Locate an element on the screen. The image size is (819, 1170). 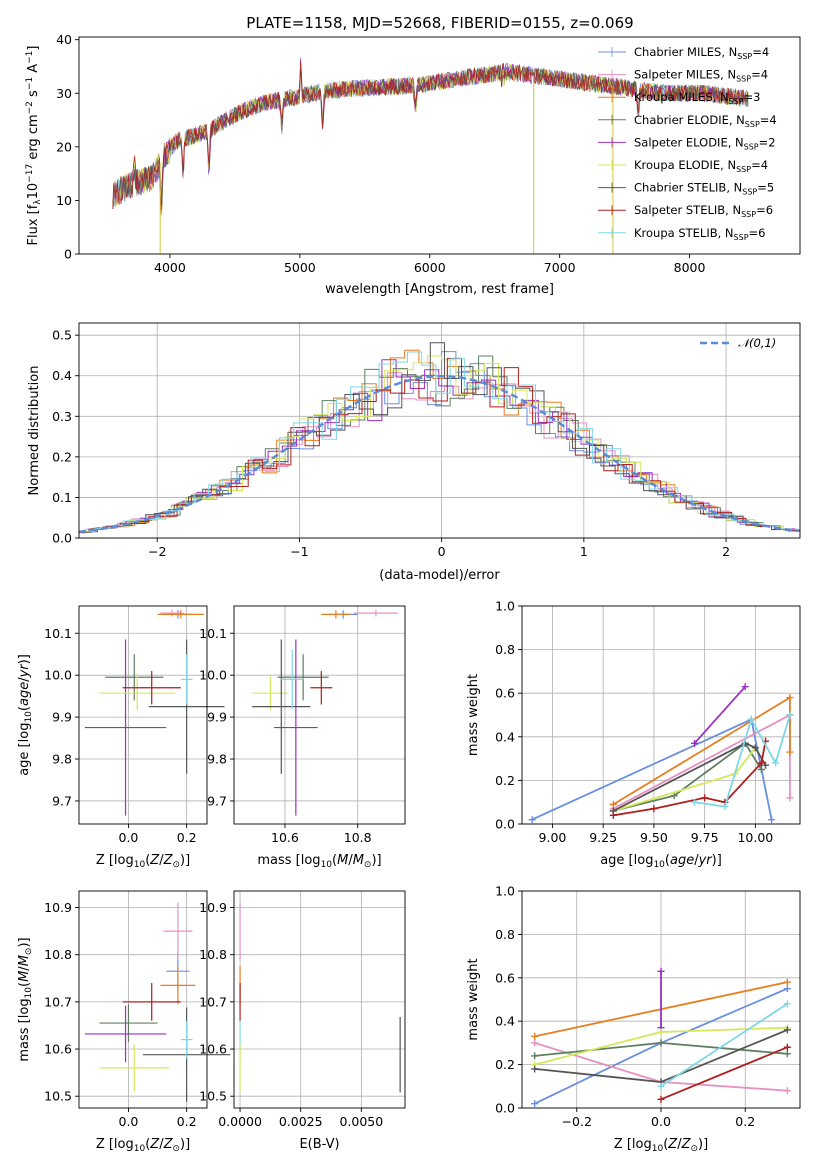
weight-series-kroupa-elodie is located at coordinates (684, 779).